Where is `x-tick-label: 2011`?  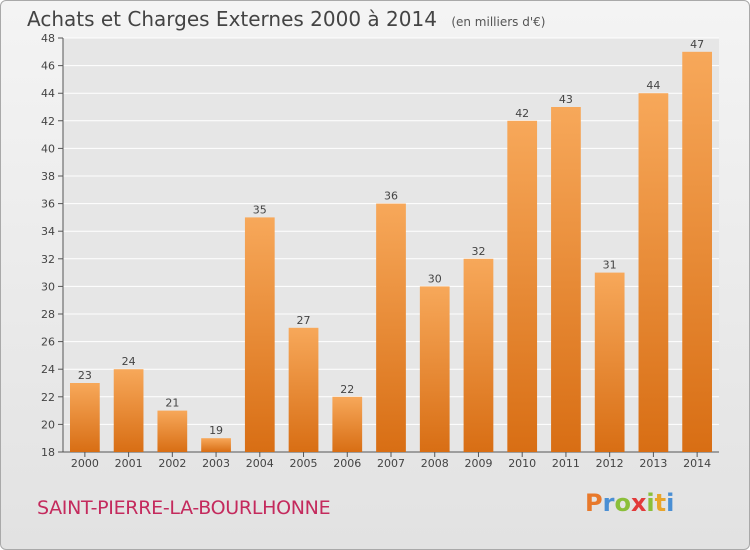
x-tick-label: 2011 is located at coordinates (566, 463).